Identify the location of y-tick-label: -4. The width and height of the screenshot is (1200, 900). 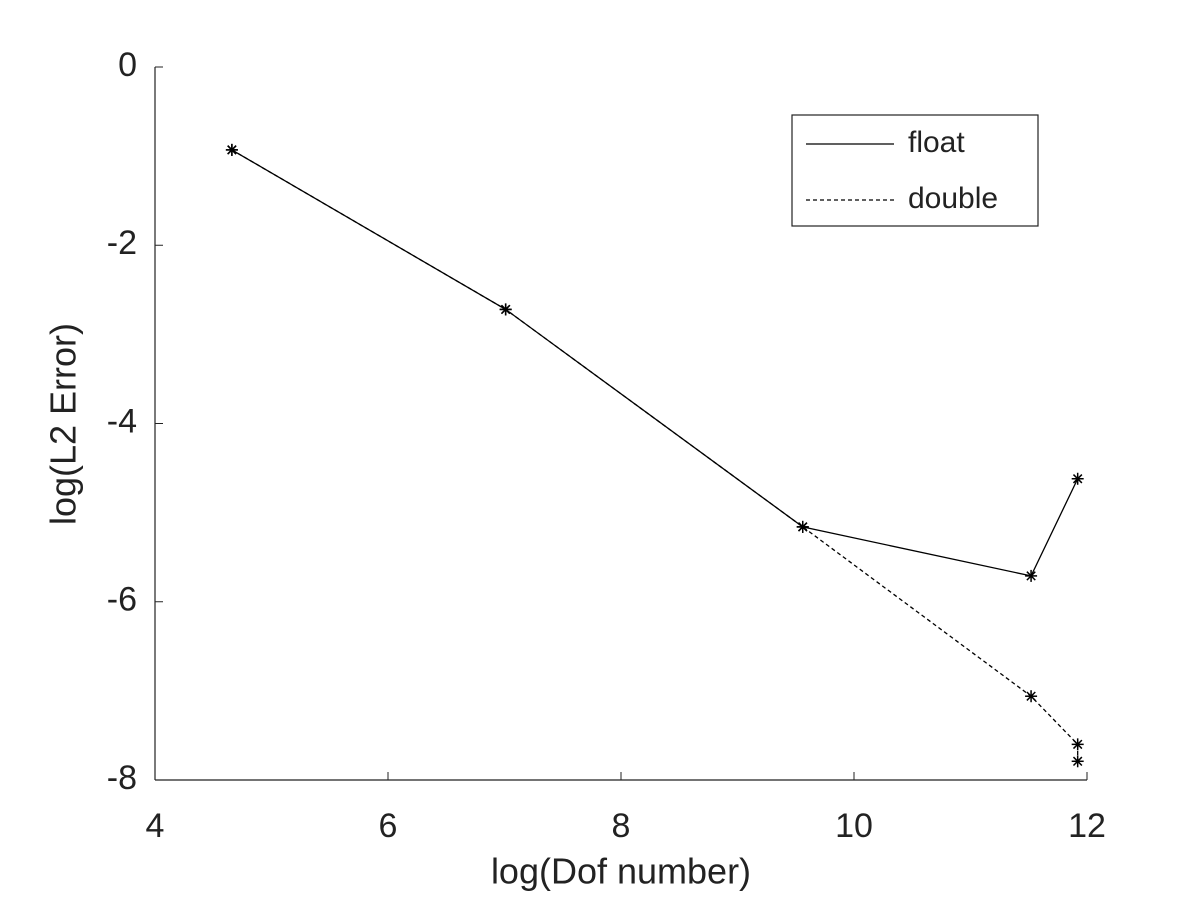
(122, 421).